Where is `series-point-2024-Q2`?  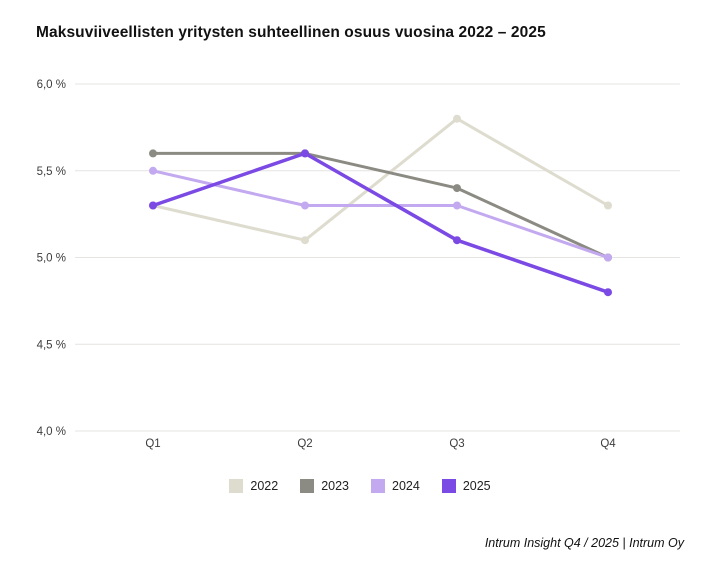
series-point-2024-Q2 is located at coordinates (305, 205).